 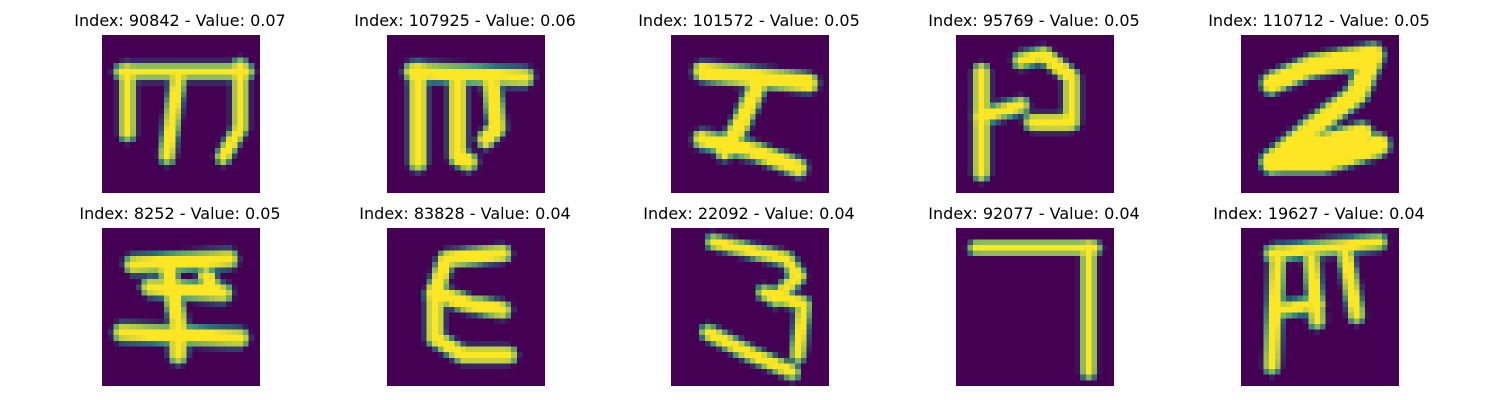 What do you see at coordinates (465, 20) in the screenshot?
I see `panel-title: Index: 107925 - Value: 0.06` at bounding box center [465, 20].